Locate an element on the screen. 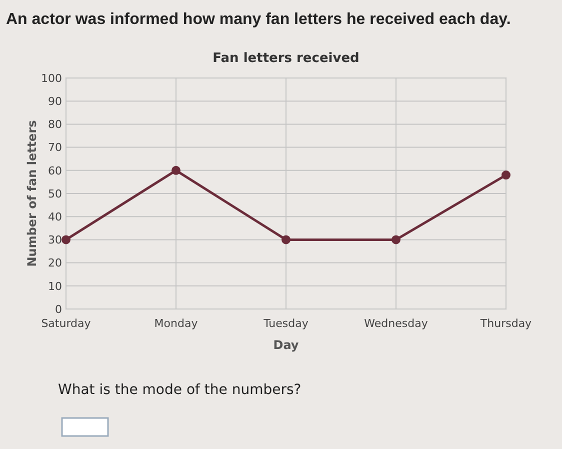  y-tick-label: 0 is located at coordinates (58, 309).